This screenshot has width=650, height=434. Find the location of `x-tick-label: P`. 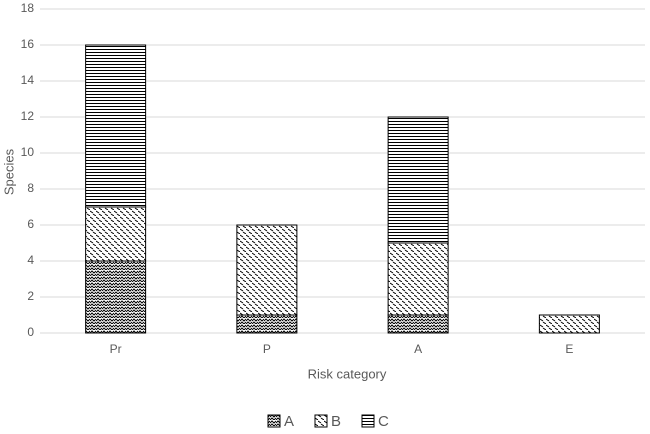

x-tick-label: P is located at coordinates (267, 349).